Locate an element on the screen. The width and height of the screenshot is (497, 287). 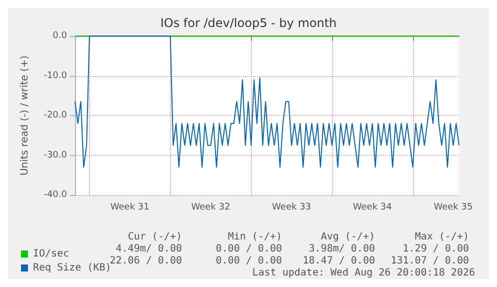
x-tick-label: Week 34 is located at coordinates (372, 207).